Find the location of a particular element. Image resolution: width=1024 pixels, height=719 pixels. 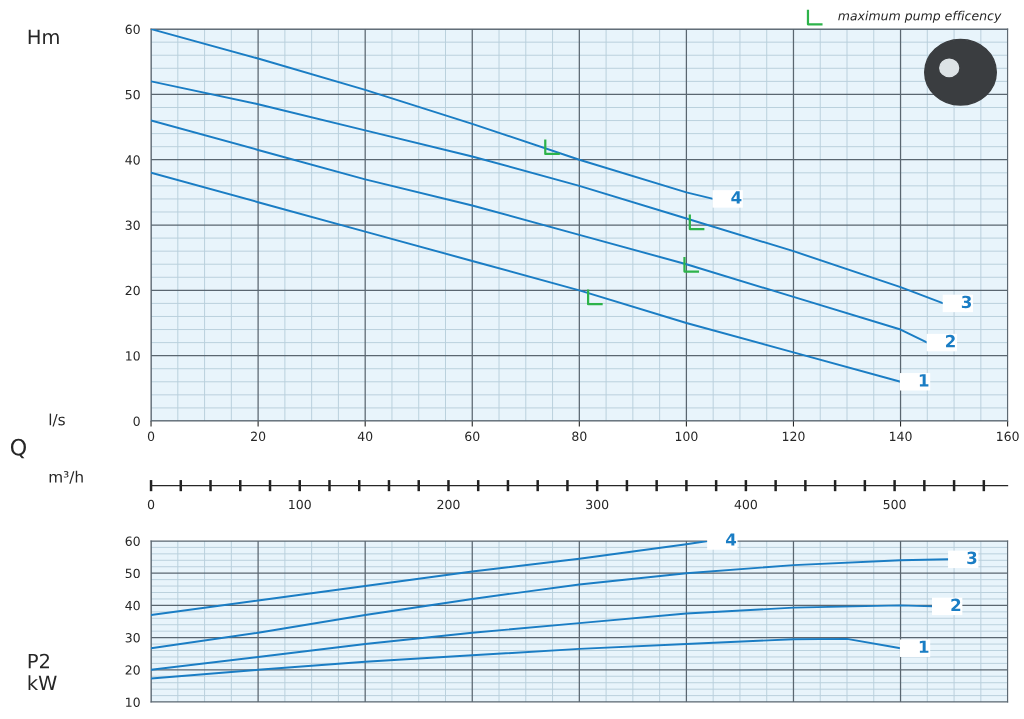

x2-tick-label: 400 is located at coordinates (745, 504).